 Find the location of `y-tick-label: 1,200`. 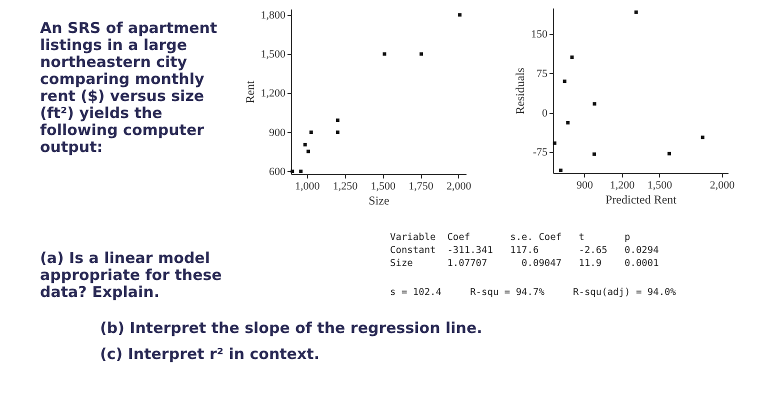

y-tick-label: 1,200 is located at coordinates (273, 94).